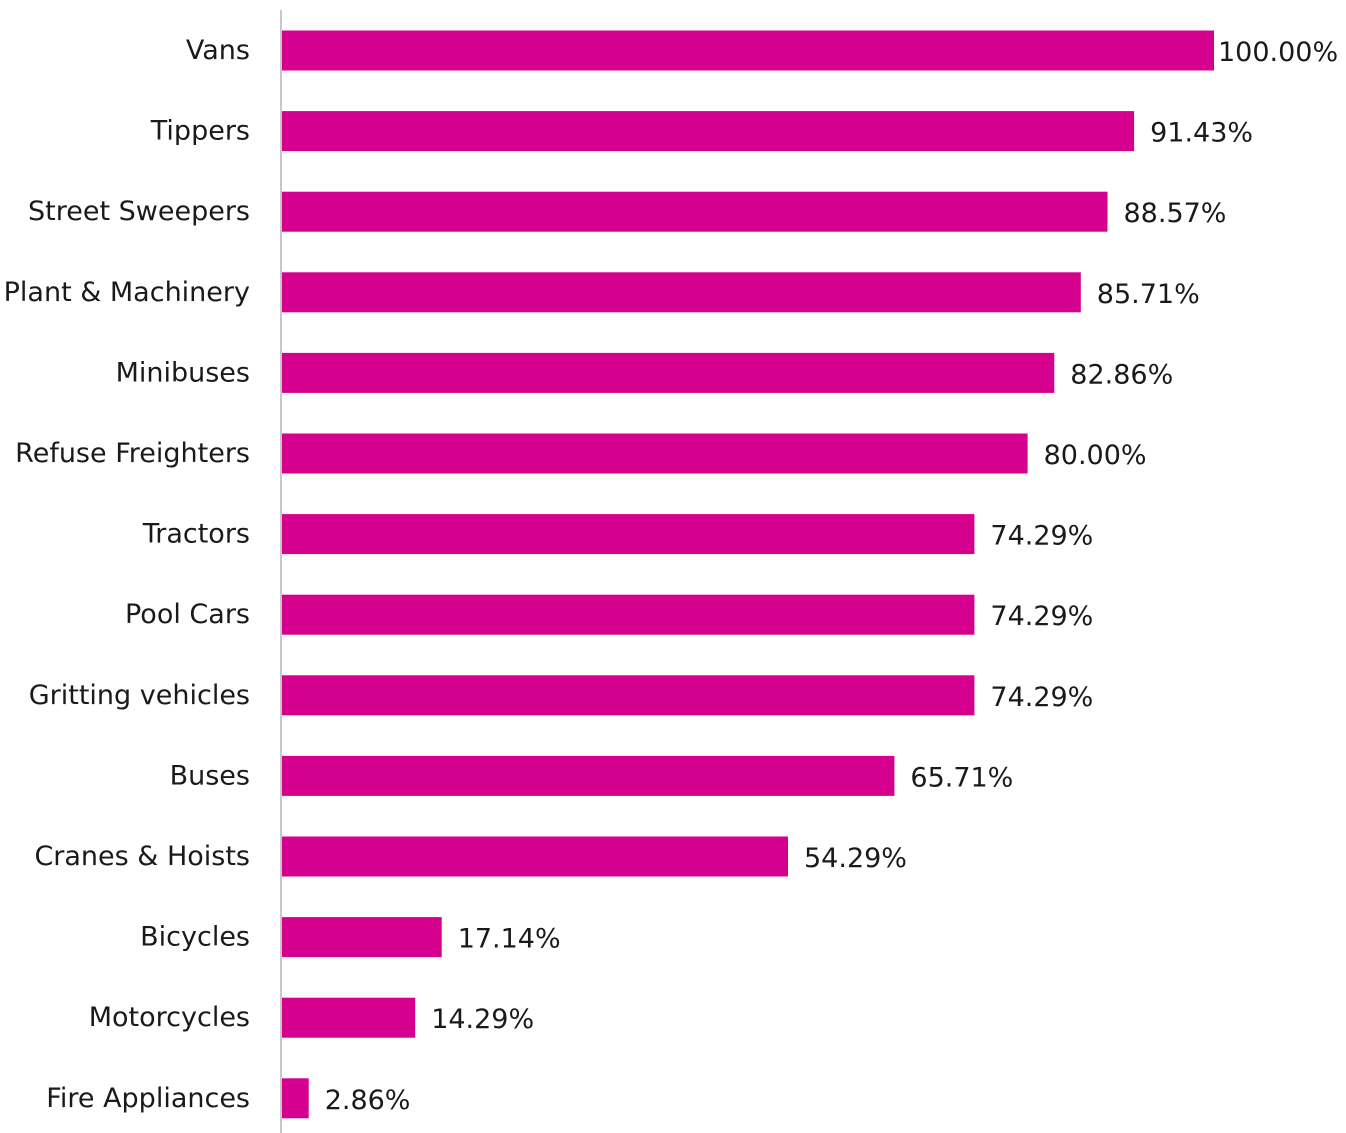 The height and width of the screenshot is (1133, 1346). I want to click on value-label: 80.00%, so click(1095, 455).